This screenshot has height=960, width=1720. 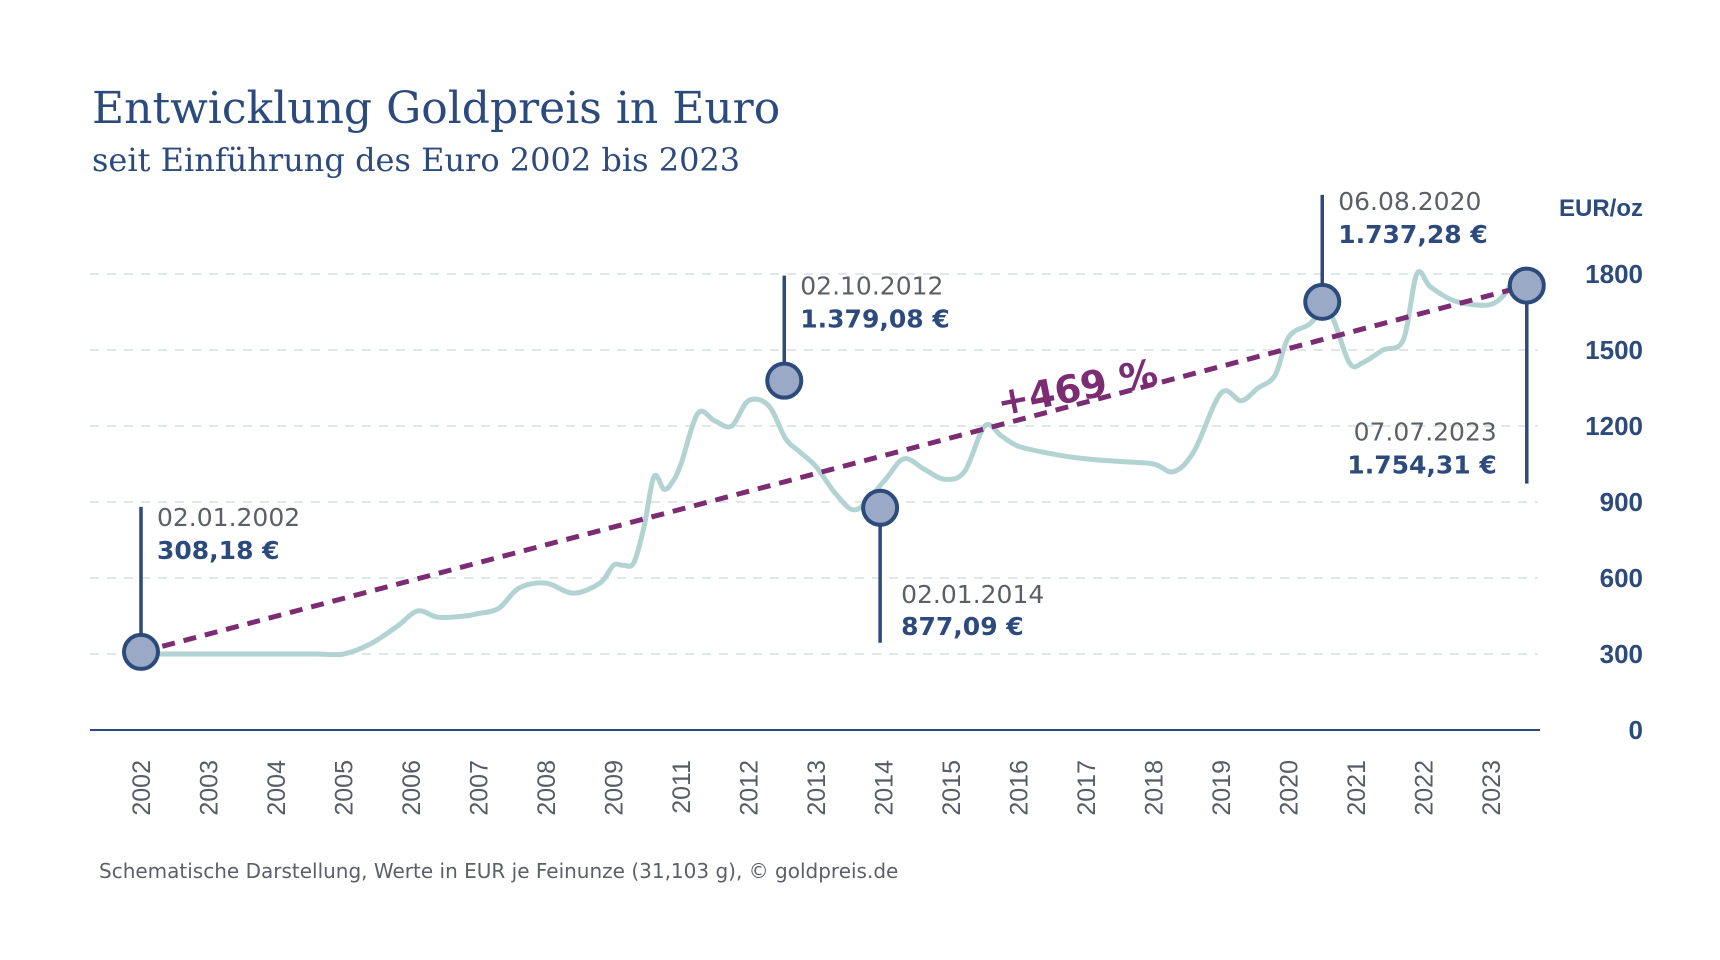 What do you see at coordinates (972, 594) in the screenshot?
I see `annotation-date: 02.01.2014` at bounding box center [972, 594].